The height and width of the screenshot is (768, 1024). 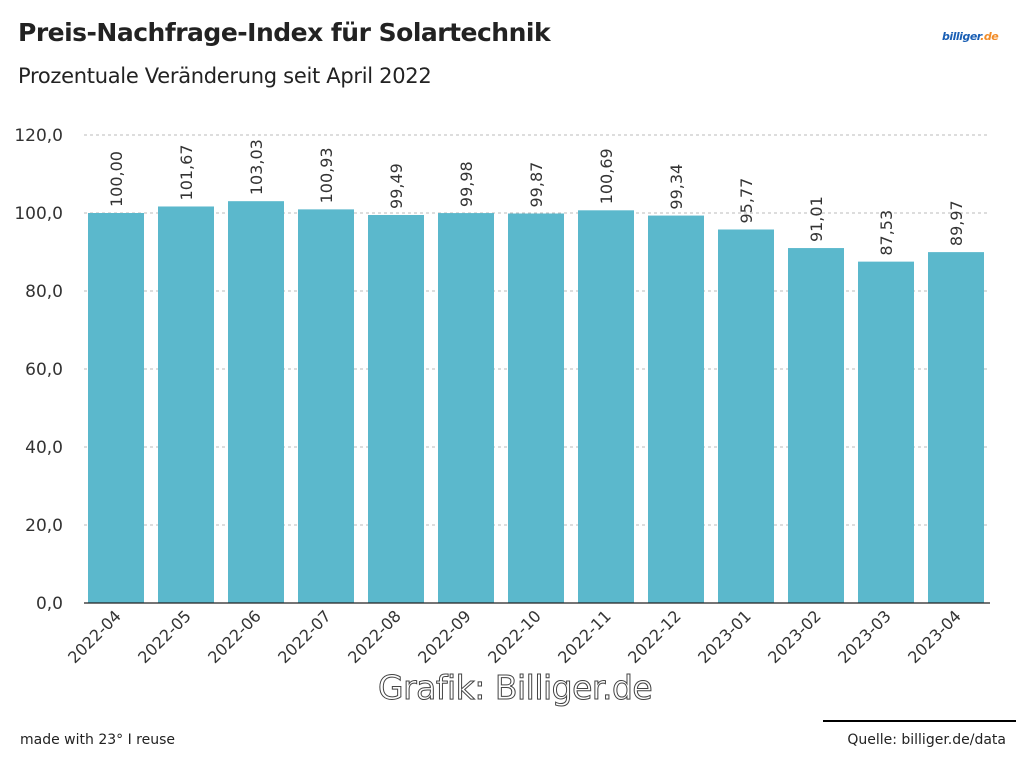 I want to click on chart-title: Preis-Nachfrage-Index für Solartechnik, so click(x=284, y=32).